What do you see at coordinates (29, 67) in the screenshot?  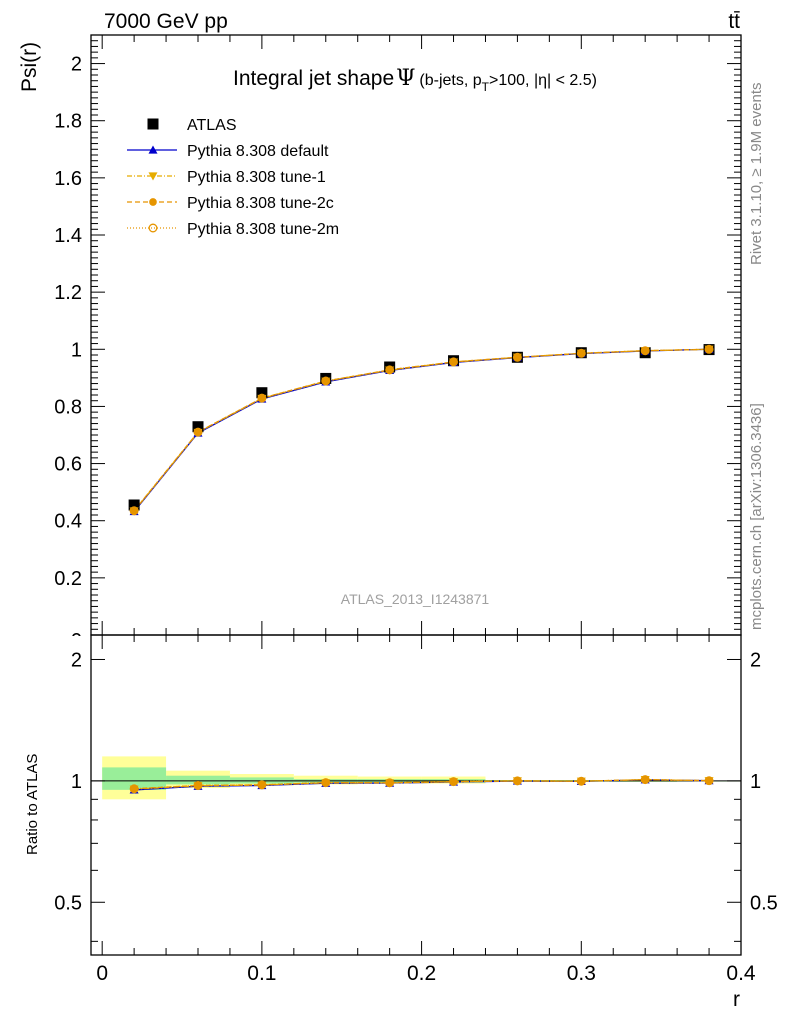 I see `y-axis-label: Psi(r)` at bounding box center [29, 67].